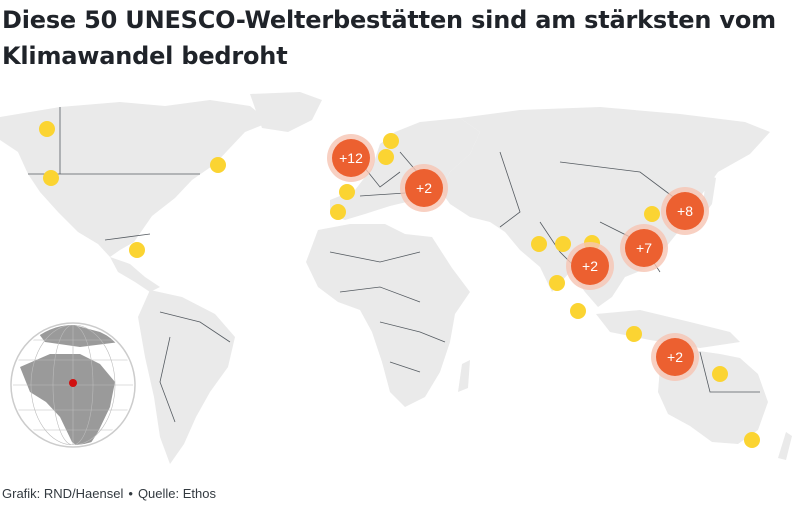 This screenshot has width=800, height=505. What do you see at coordinates (388, 315) in the screenshot?
I see `africa` at bounding box center [388, 315].